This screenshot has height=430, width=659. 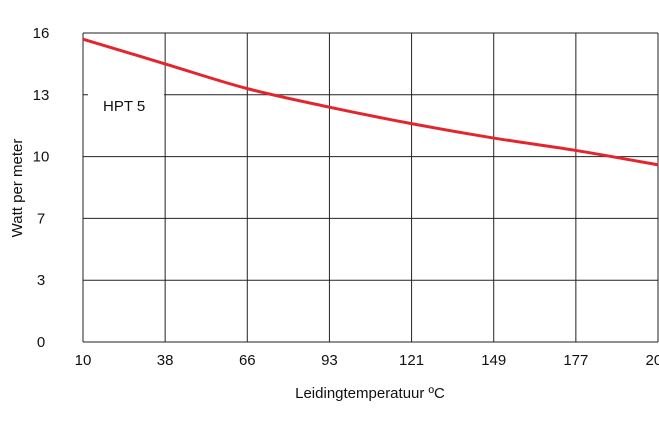 I want to click on x-tick-labels: 10 38 66 93 121 149 177 204, so click(x=367, y=360).